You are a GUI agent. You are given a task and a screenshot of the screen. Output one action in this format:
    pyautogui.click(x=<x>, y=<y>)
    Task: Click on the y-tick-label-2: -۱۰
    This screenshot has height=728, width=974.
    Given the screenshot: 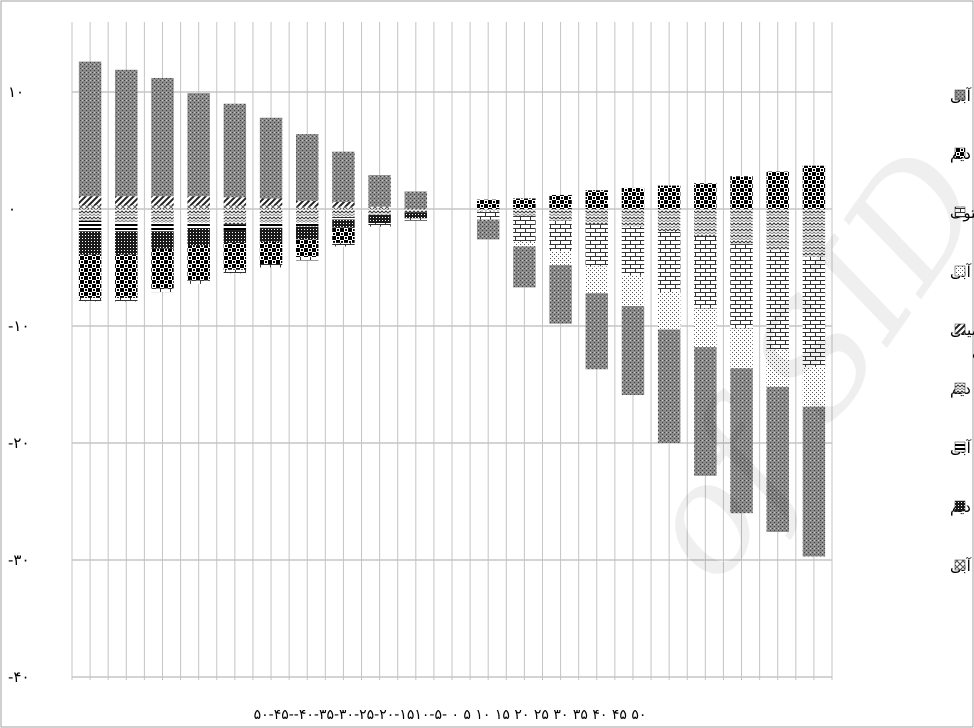 What is the action you would take?
    pyautogui.click(x=19, y=326)
    